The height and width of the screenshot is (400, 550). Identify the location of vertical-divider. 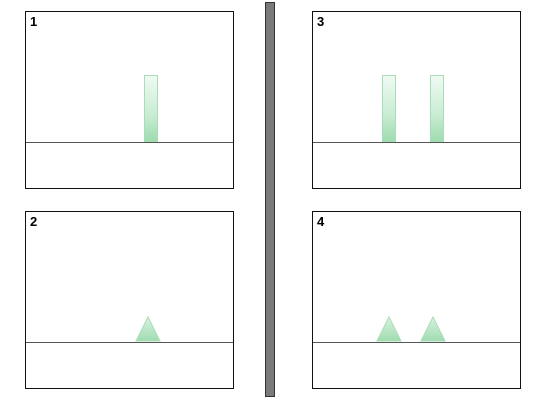
(270, 199).